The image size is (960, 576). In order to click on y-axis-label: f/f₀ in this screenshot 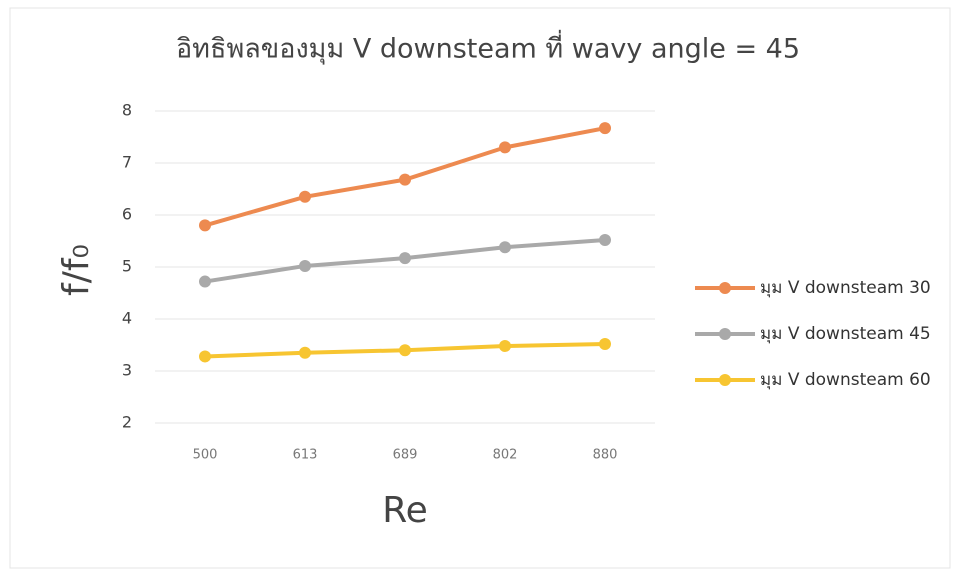, I will do `click(76, 270)`.